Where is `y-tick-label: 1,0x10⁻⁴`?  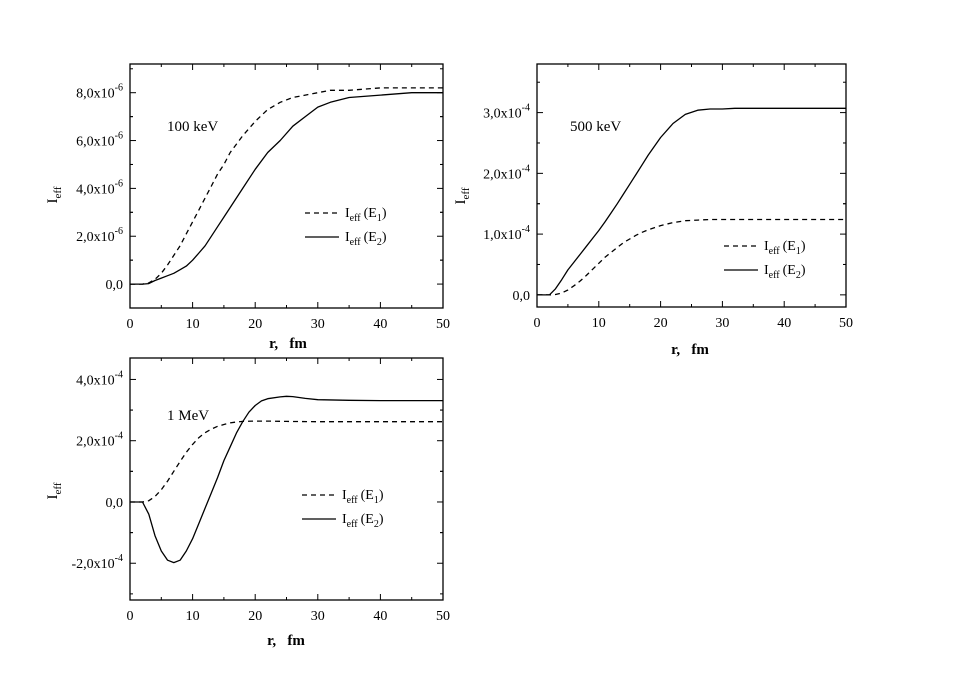 y-tick-label: 1,0x10⁻⁴ is located at coordinates (506, 233).